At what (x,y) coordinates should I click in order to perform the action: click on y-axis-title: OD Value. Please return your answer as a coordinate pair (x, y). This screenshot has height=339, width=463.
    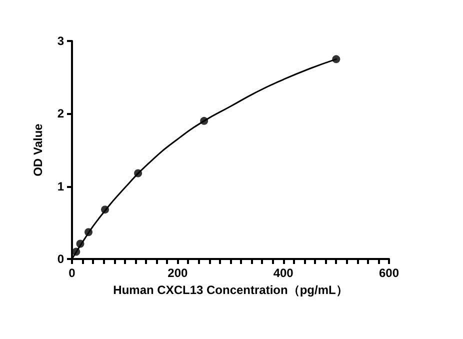
    Looking at the image, I should click on (38, 149).